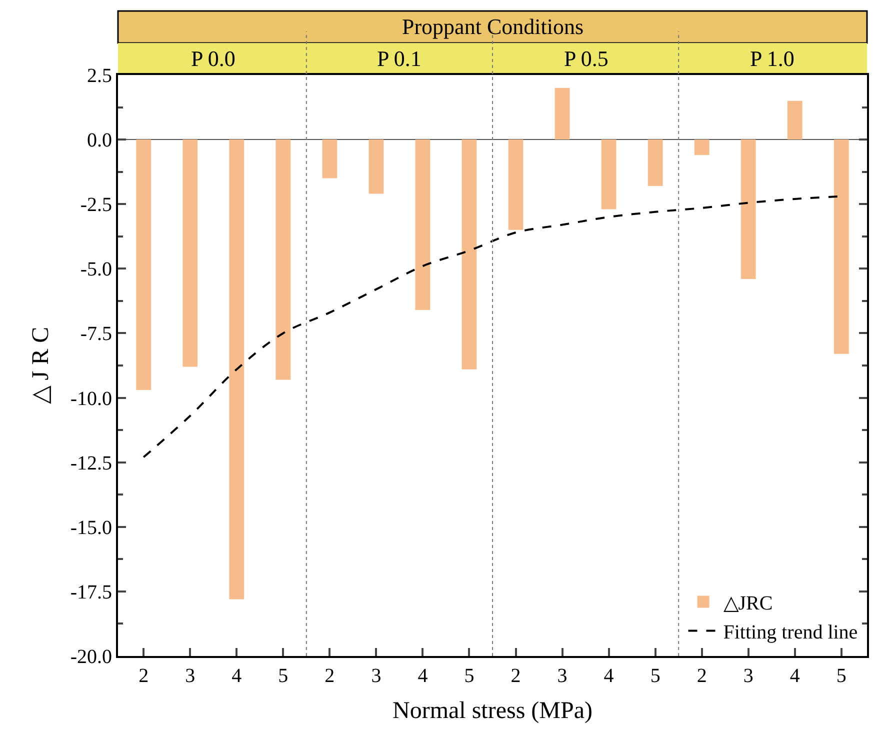 This screenshot has width=877, height=733. What do you see at coordinates (586, 58) in the screenshot?
I see `text: P 0.5` at bounding box center [586, 58].